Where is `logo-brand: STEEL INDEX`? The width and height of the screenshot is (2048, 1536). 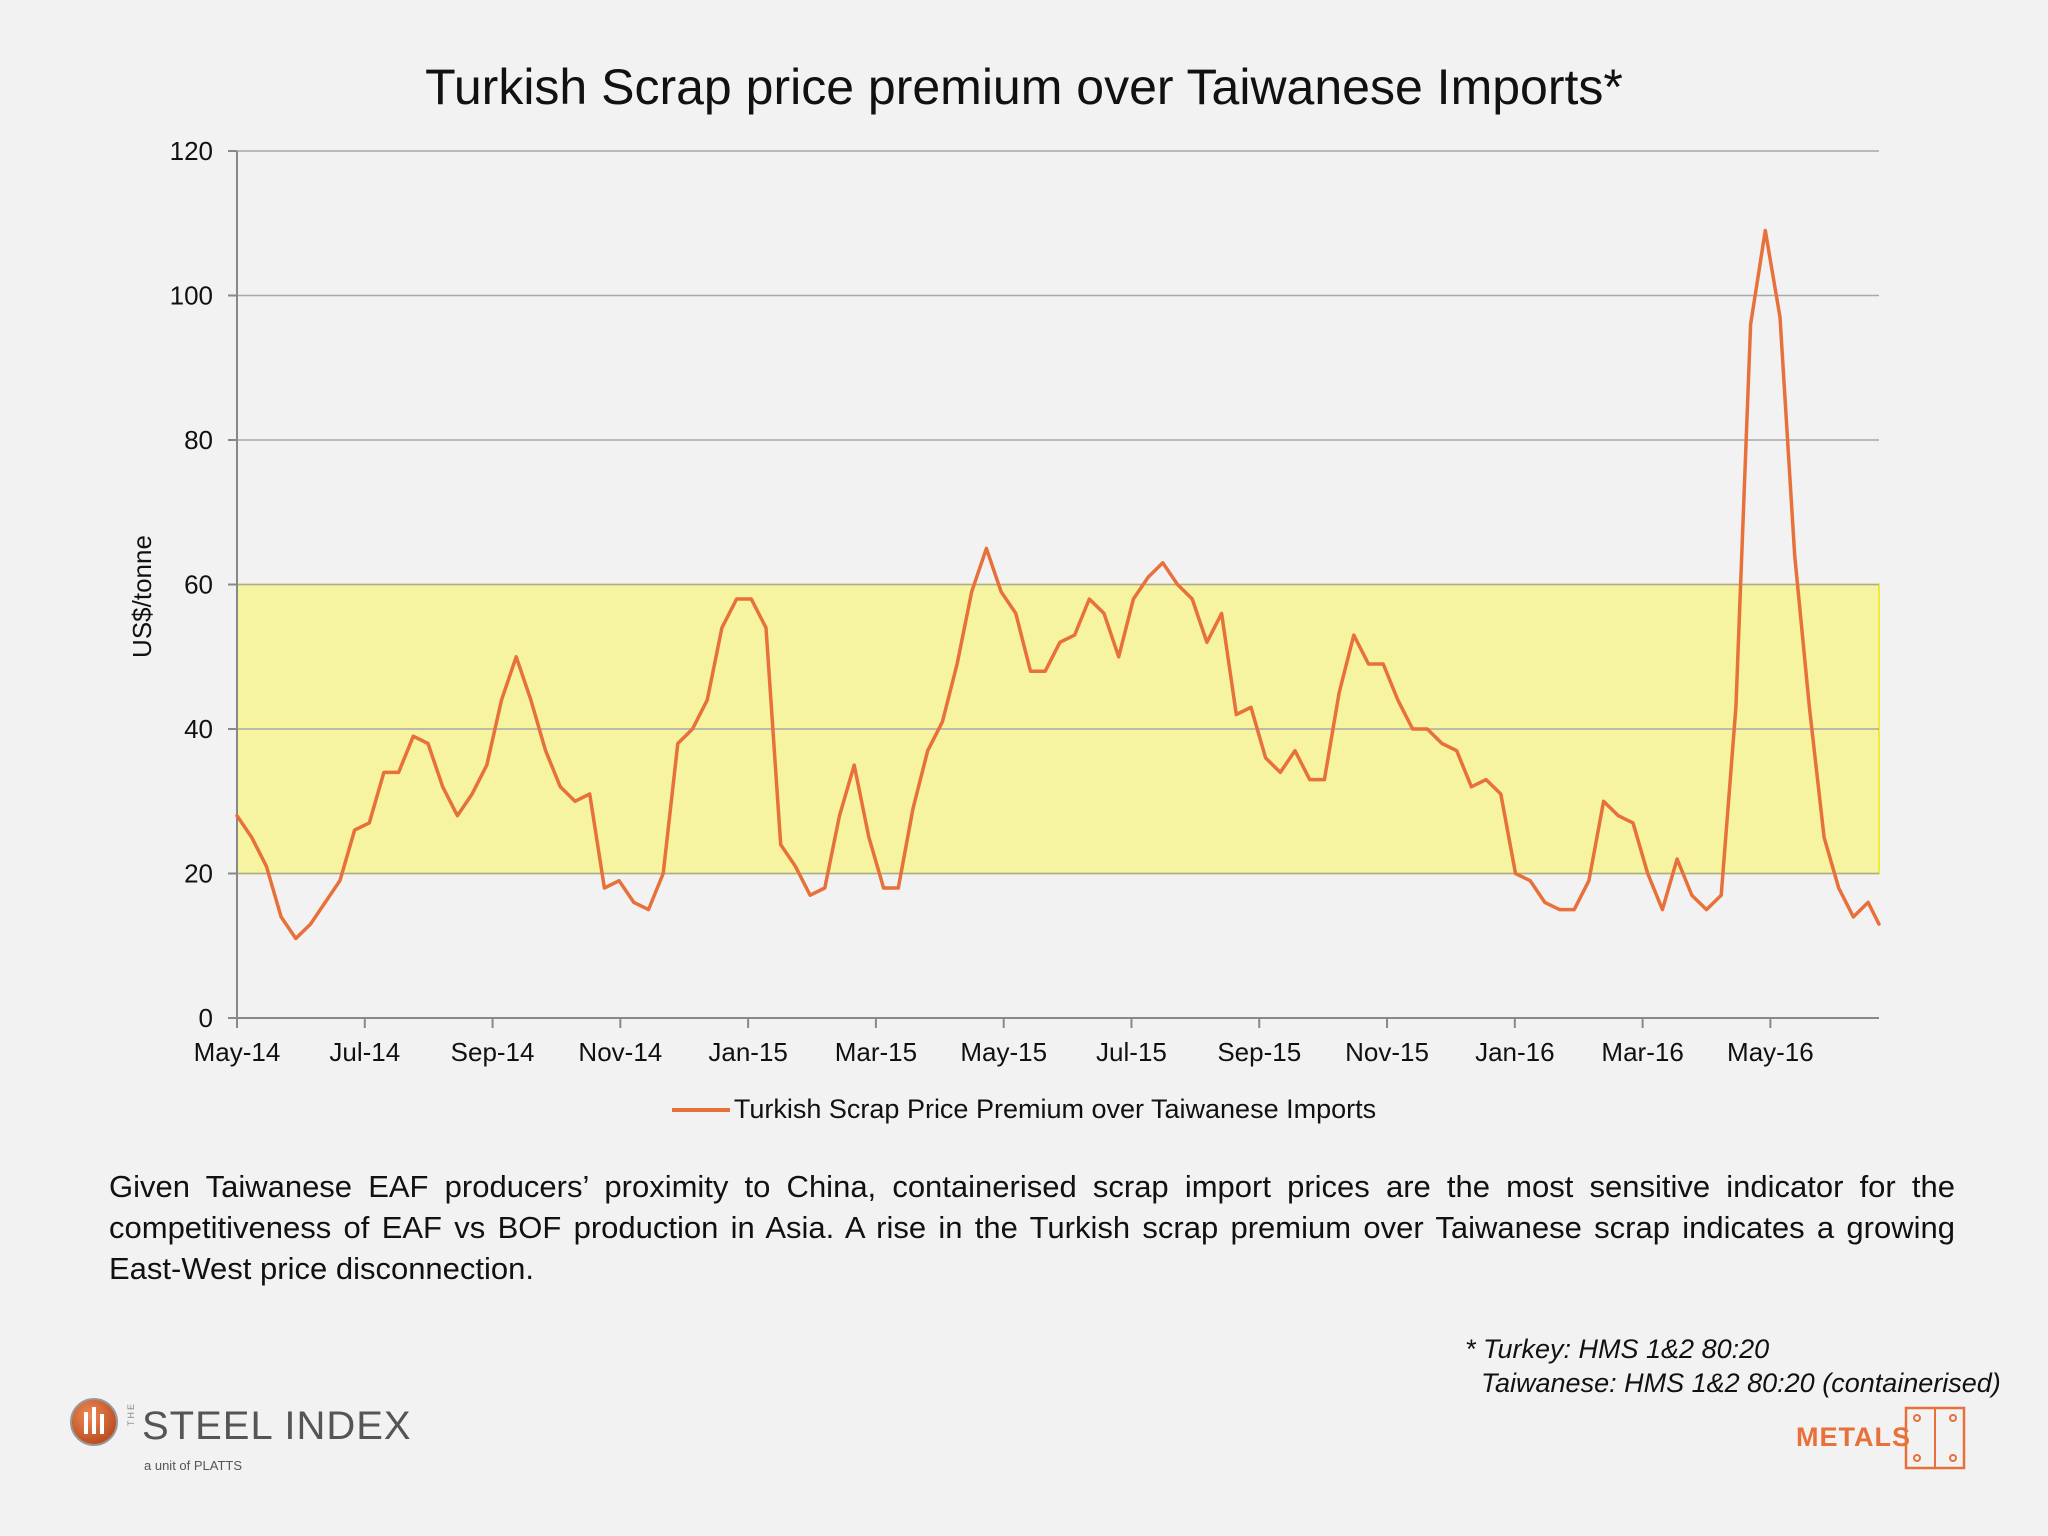
logo-brand: STEEL INDEX is located at coordinates (277, 1426).